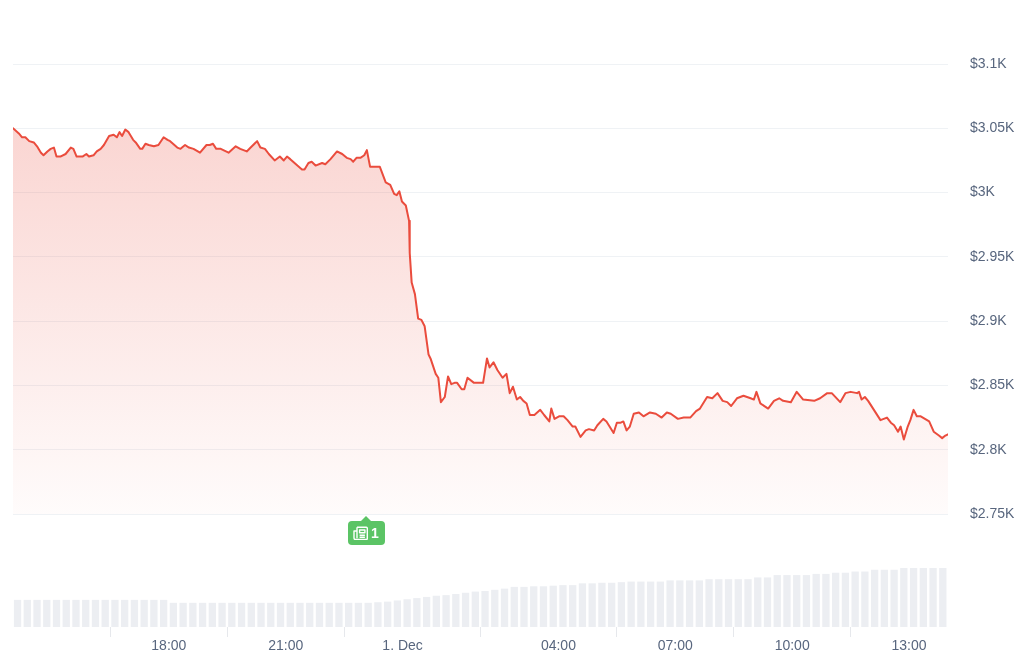  I want to click on x-tick-label: 18:00, so click(169, 645).